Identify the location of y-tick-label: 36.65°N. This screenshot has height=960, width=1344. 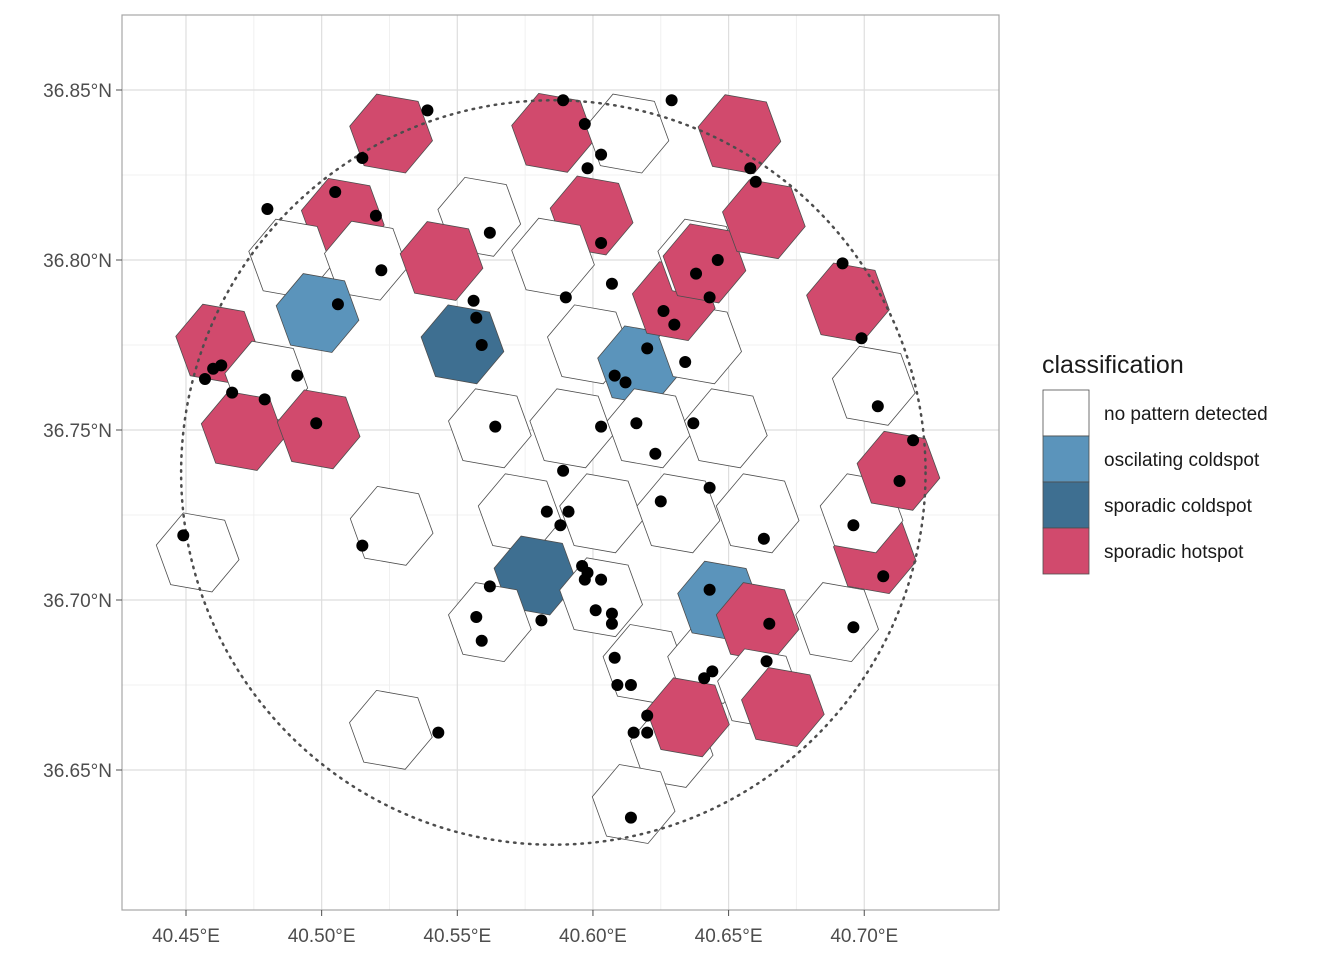
(77, 771).